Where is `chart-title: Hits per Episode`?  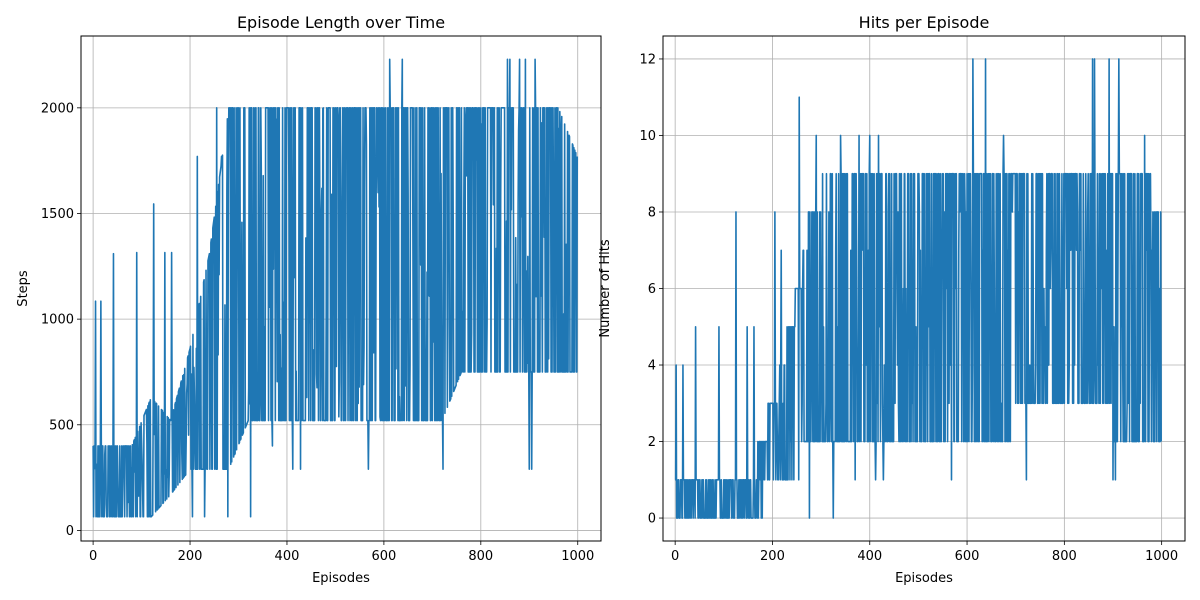 chart-title: Hits per Episode is located at coordinates (924, 22).